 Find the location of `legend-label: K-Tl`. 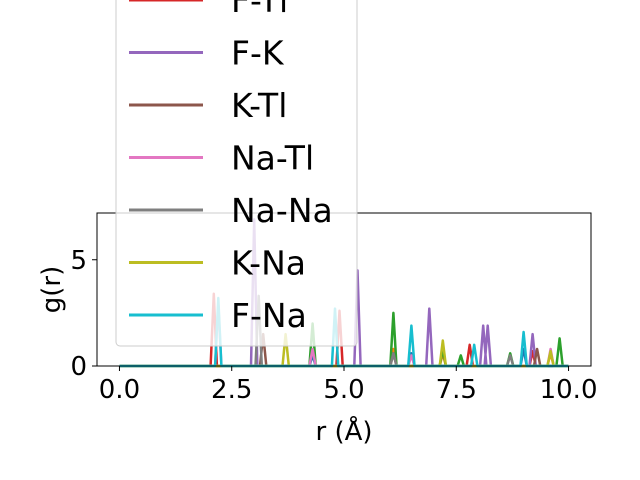

legend-label: K-Tl is located at coordinates (259, 105).